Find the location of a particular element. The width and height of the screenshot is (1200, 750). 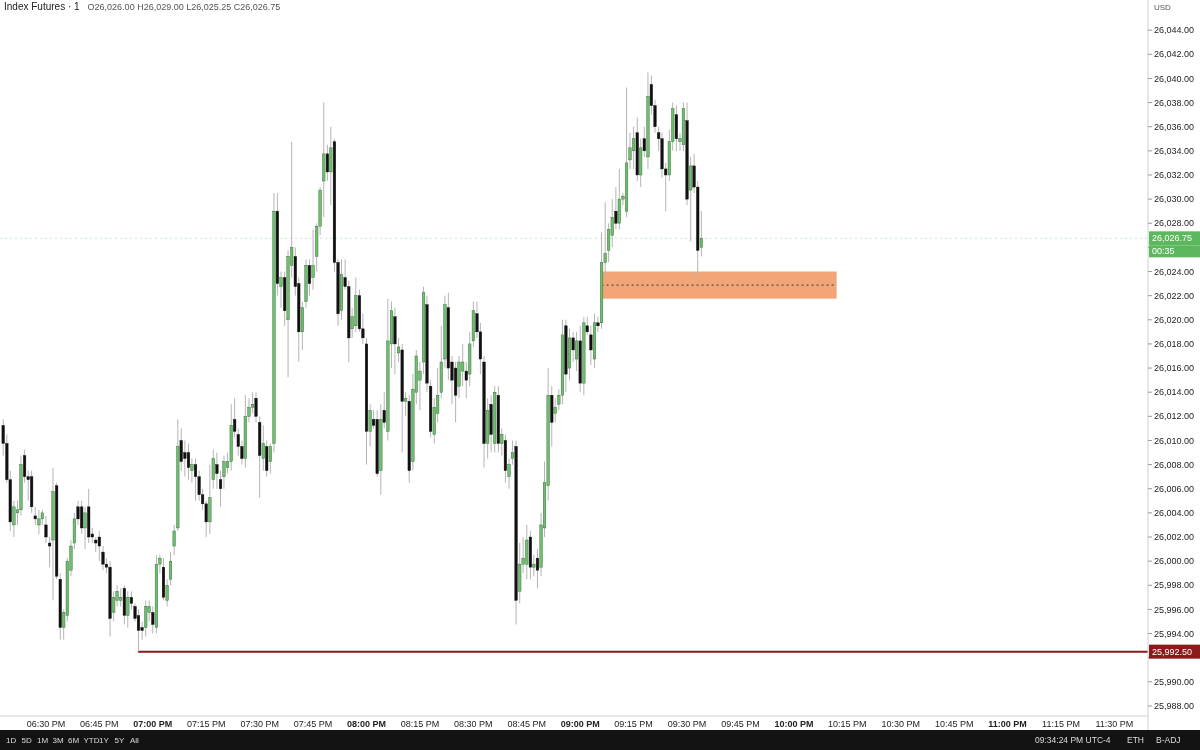

y-tick-label: 26,018.00 is located at coordinates (1174, 344).